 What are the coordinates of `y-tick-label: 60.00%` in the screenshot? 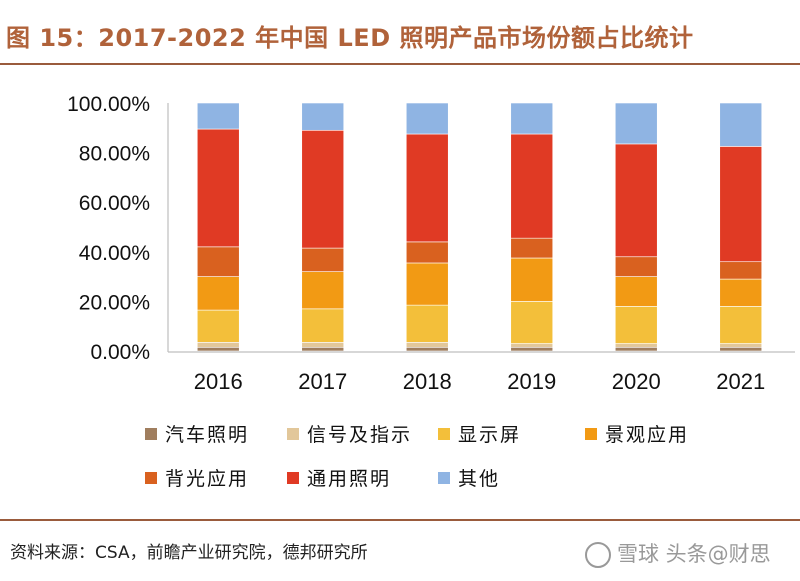 It's located at (114, 203).